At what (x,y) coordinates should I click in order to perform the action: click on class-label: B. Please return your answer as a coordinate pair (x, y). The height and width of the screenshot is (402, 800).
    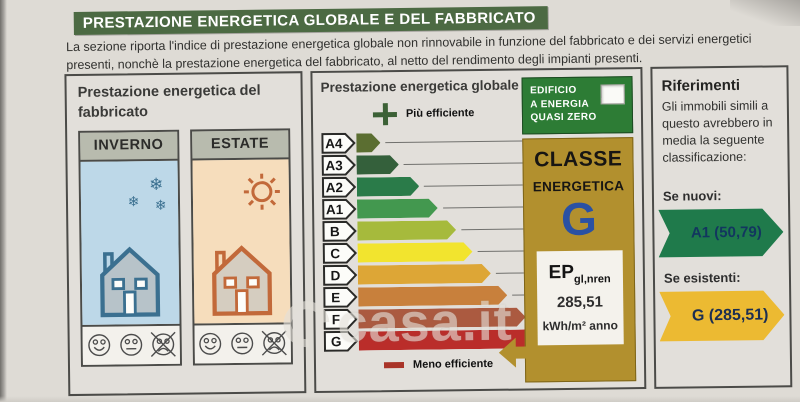
    Looking at the image, I should click on (339, 231).